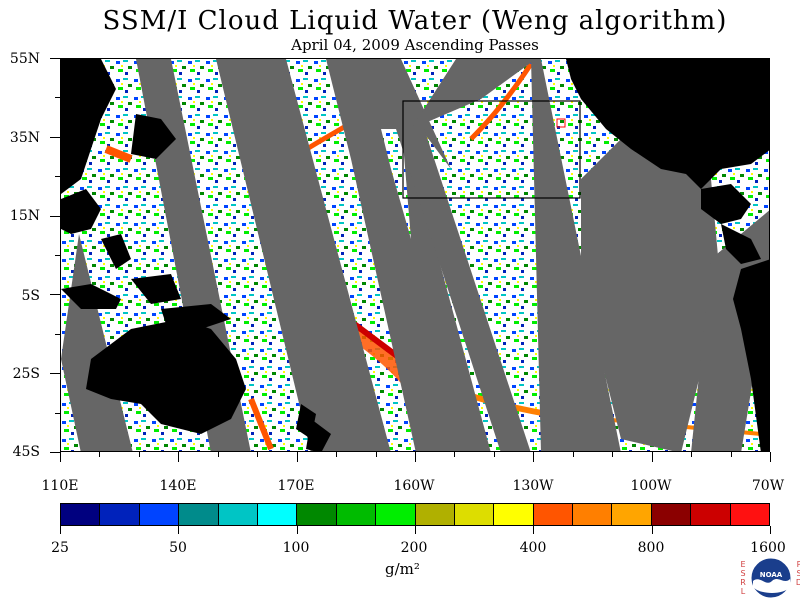  I want to click on colorbar-label-25: 25, so click(60, 548).